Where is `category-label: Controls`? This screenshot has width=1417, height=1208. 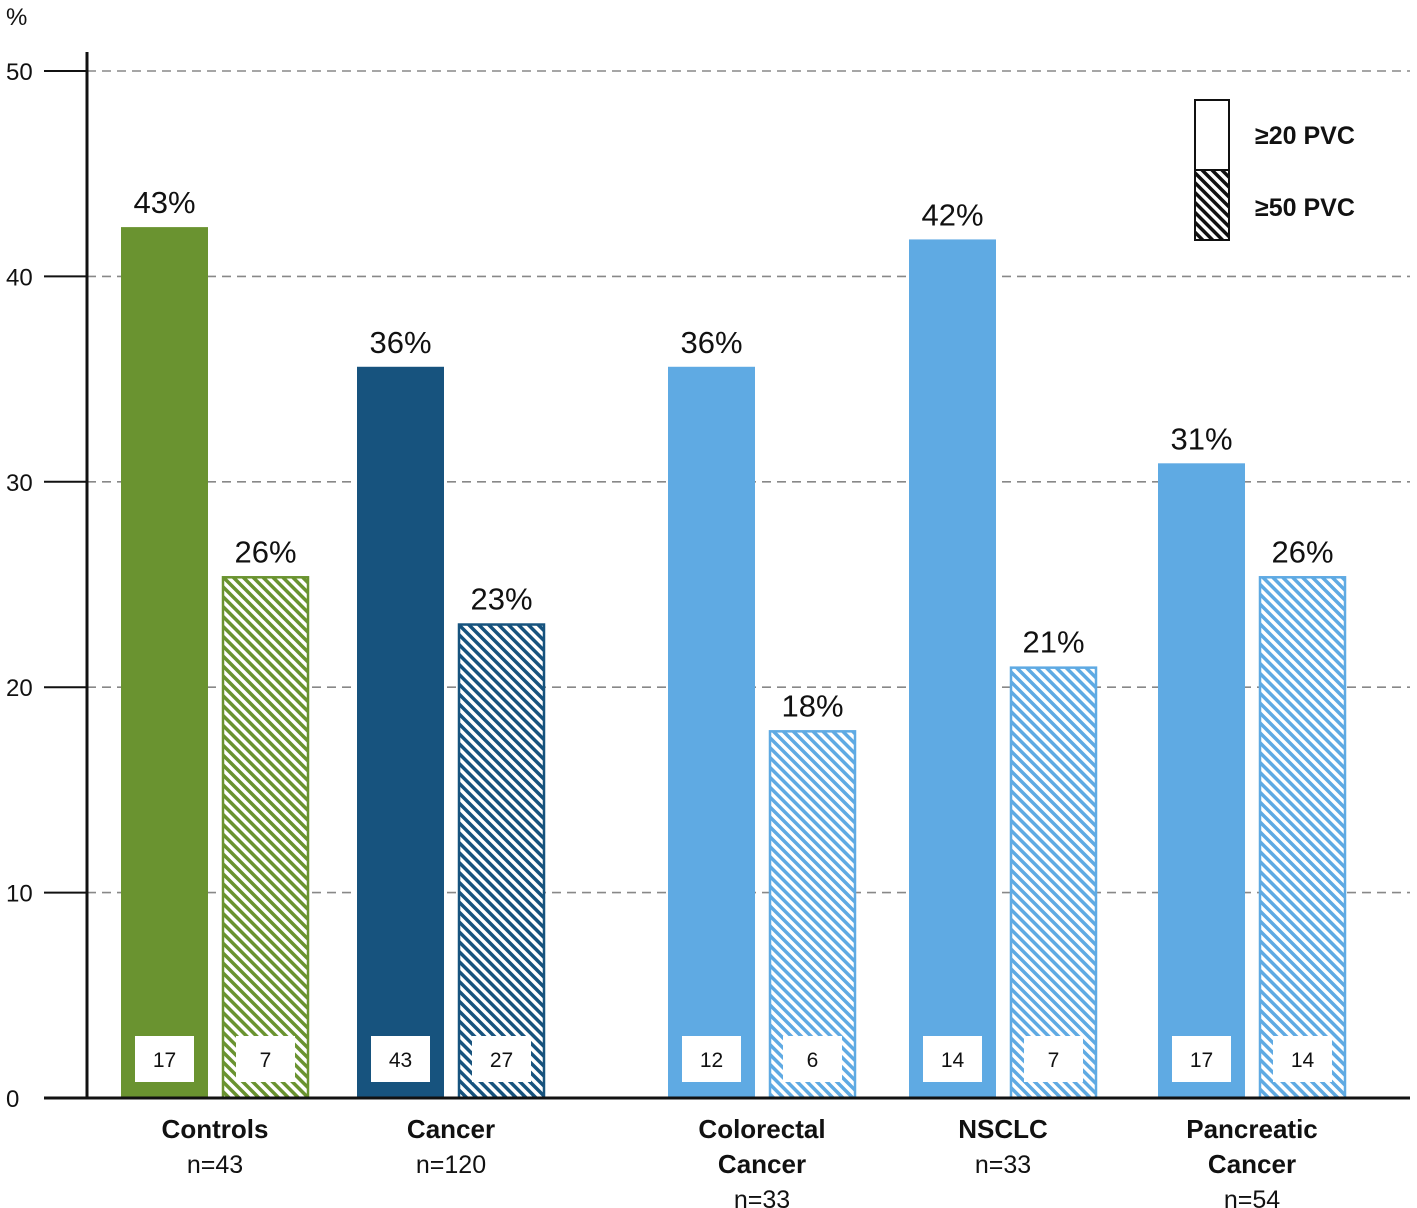 category-label: Controls is located at coordinates (215, 1129).